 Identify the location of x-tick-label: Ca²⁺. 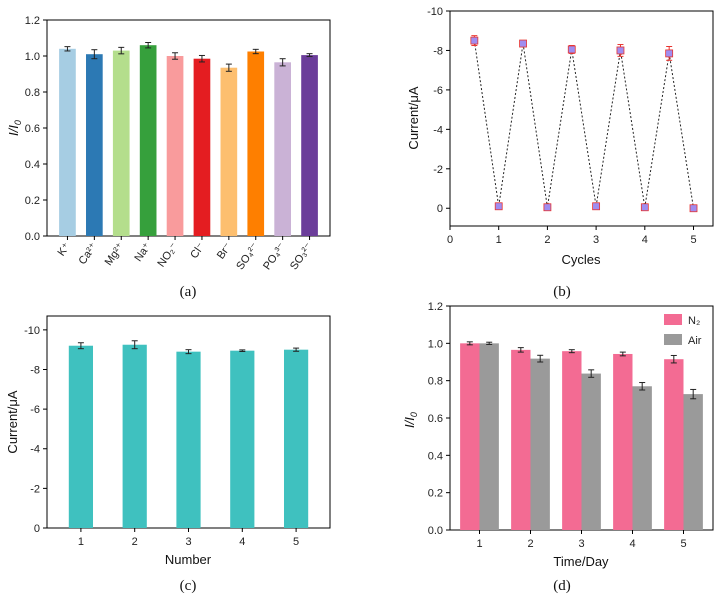
(87, 254).